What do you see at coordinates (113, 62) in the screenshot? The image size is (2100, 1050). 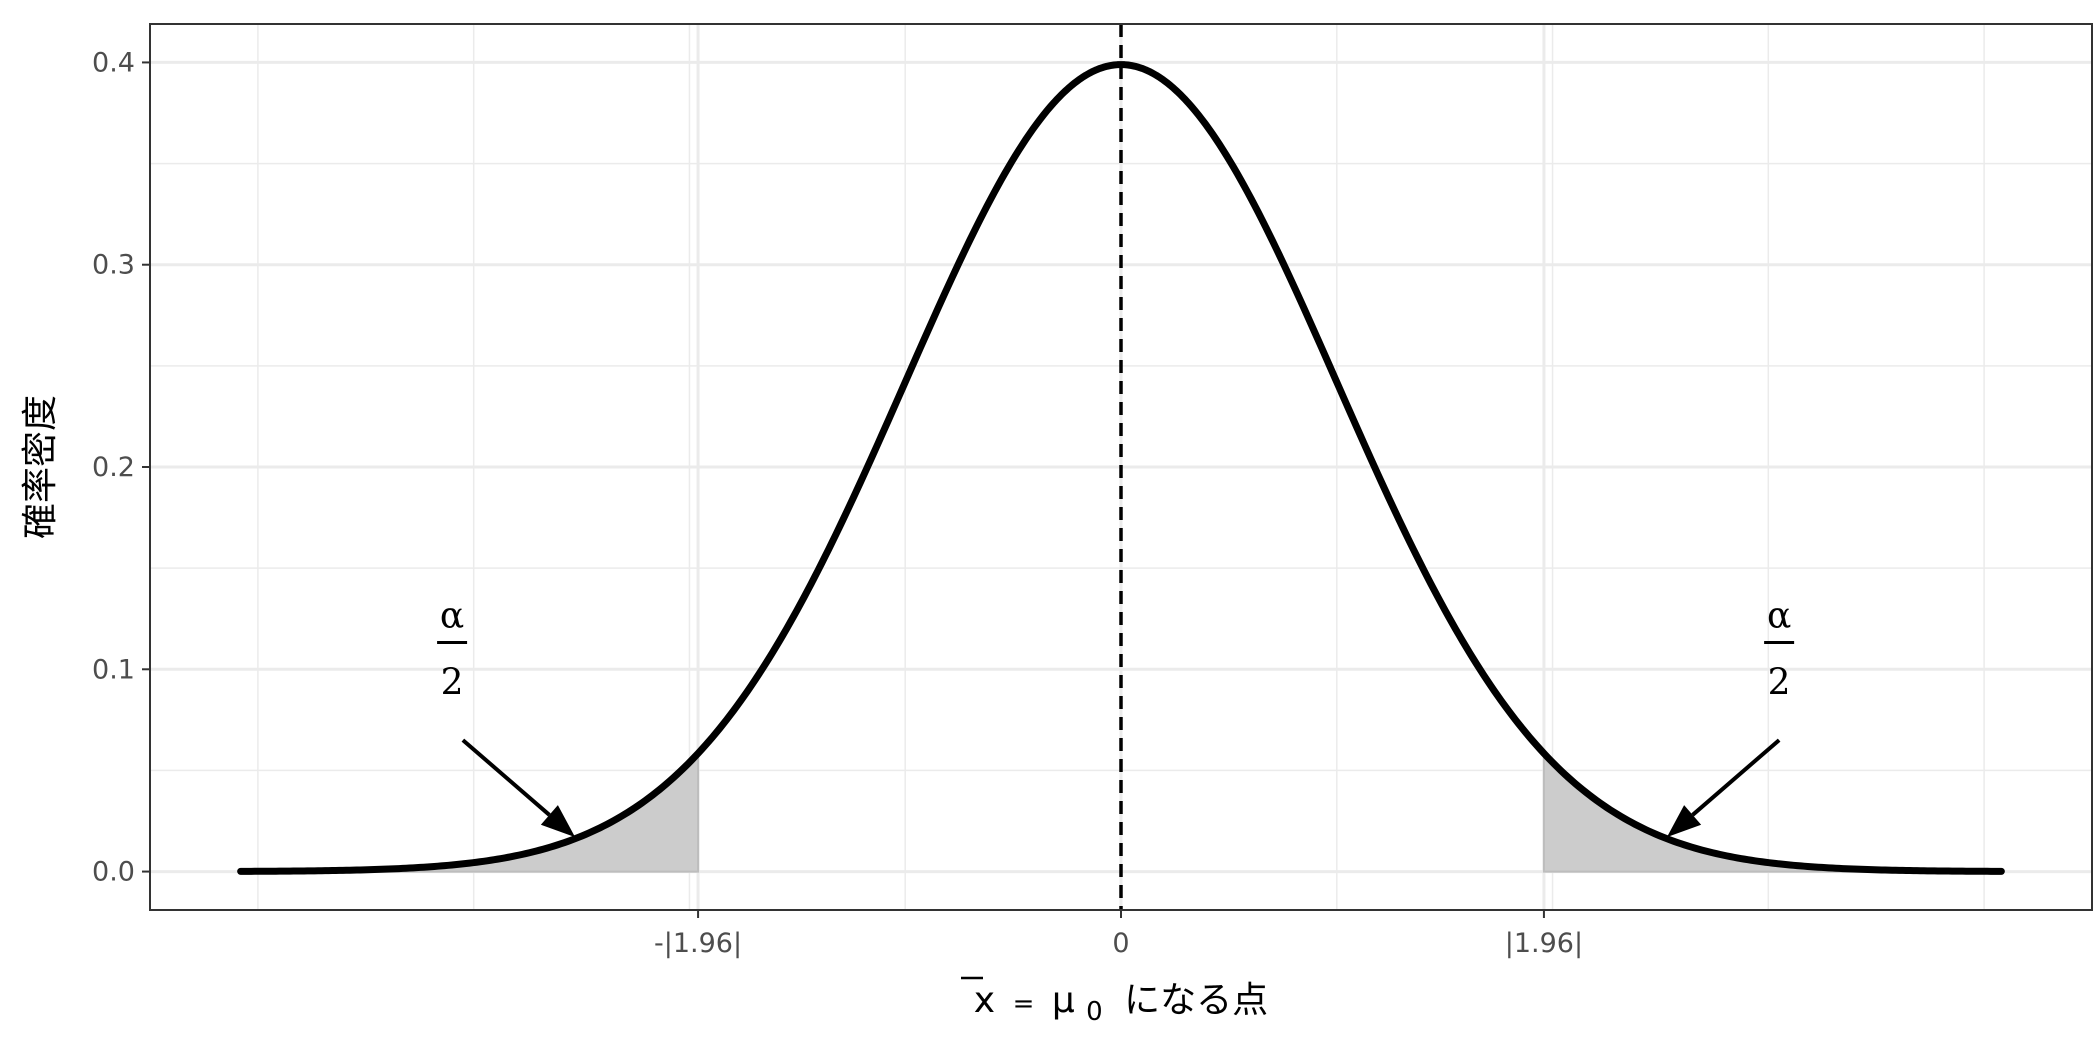 I see `y-tick-label: 0.4` at bounding box center [113, 62].